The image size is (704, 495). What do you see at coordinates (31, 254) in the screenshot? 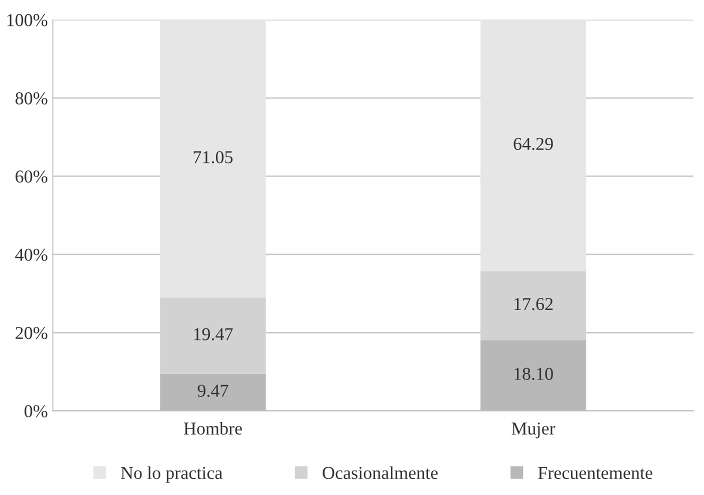
I see `y-tick-label: 40%` at bounding box center [31, 254].